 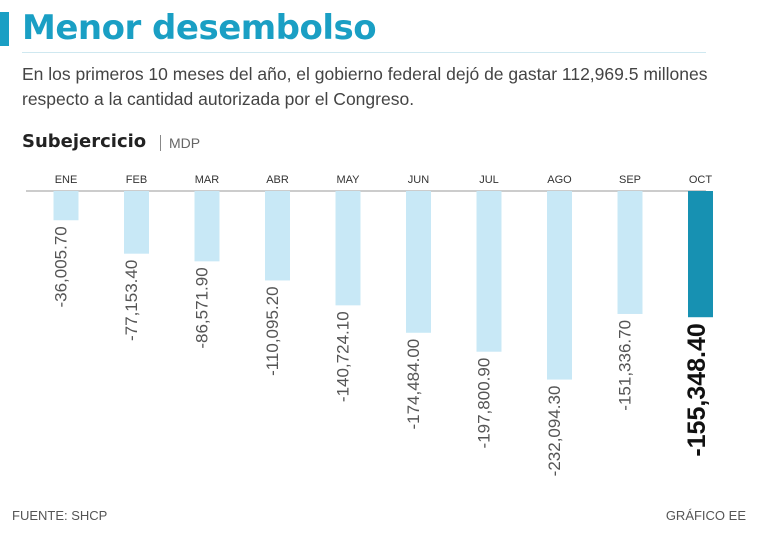 I want to click on x-tick-label: ENE, so click(x=66, y=180).